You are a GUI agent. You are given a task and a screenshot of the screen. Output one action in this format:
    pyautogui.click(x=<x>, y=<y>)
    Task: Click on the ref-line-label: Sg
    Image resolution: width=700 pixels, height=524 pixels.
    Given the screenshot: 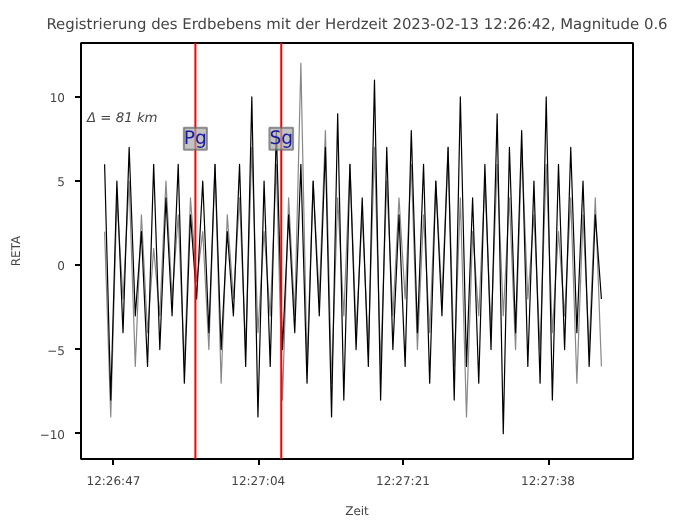 What is the action you would take?
    pyautogui.click(x=281, y=138)
    